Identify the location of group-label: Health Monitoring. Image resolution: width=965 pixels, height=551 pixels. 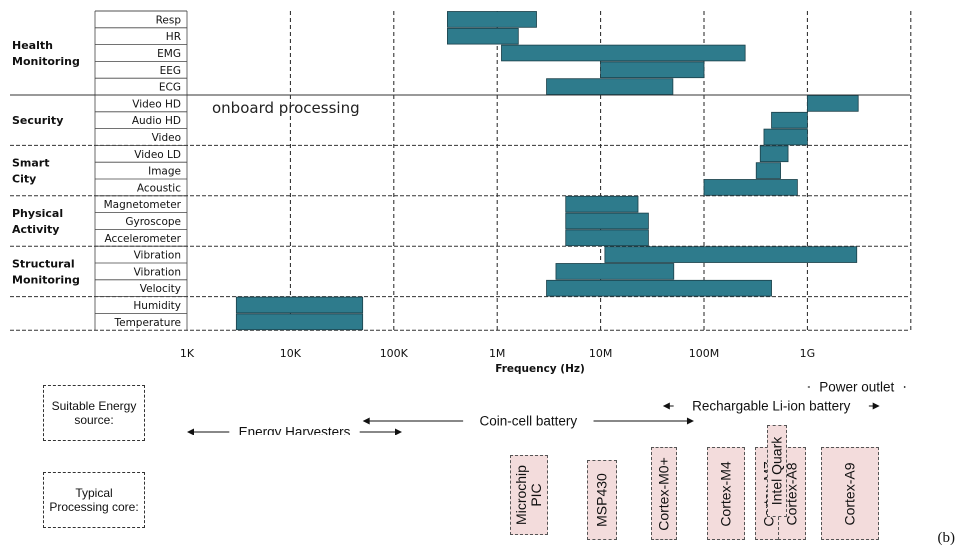
(46, 53).